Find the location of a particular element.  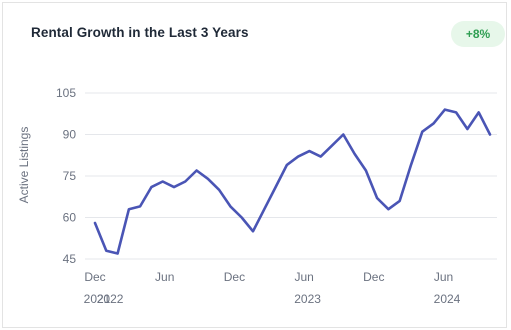

x-tick-year-label: 2024 is located at coordinates (447, 299).